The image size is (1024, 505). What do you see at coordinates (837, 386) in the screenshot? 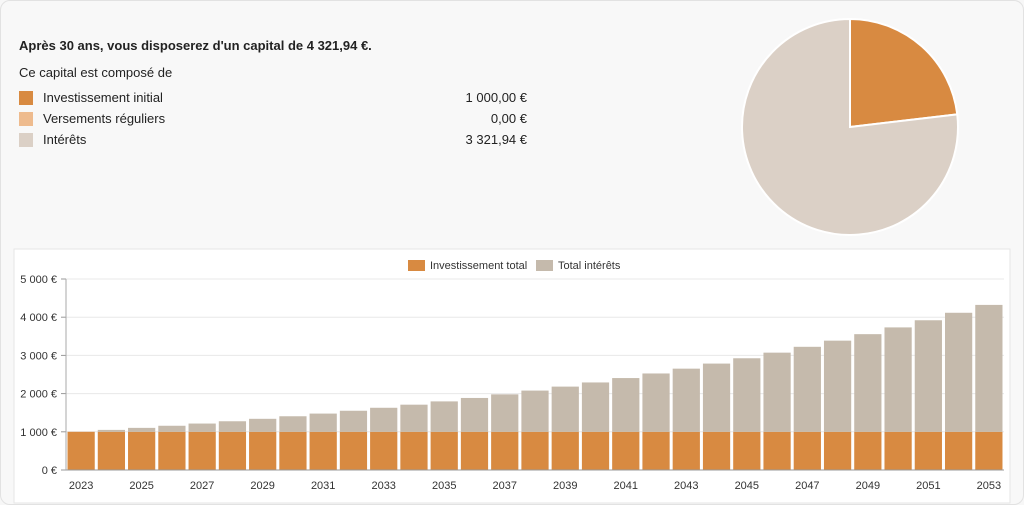
I see `bar-interest-2048` at bounding box center [837, 386].